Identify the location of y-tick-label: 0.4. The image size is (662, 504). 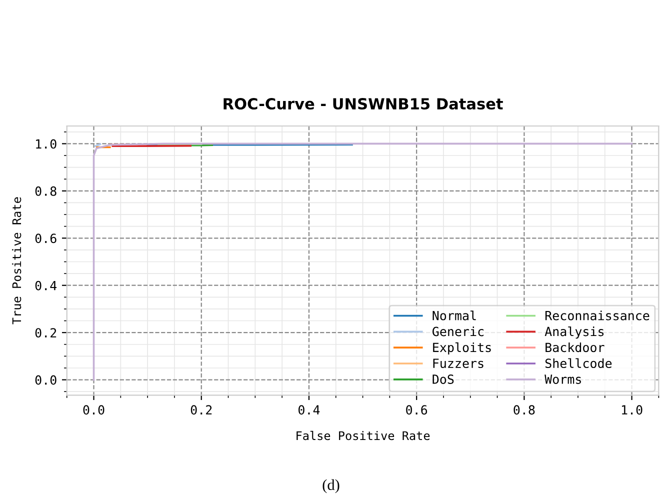
(46, 285).